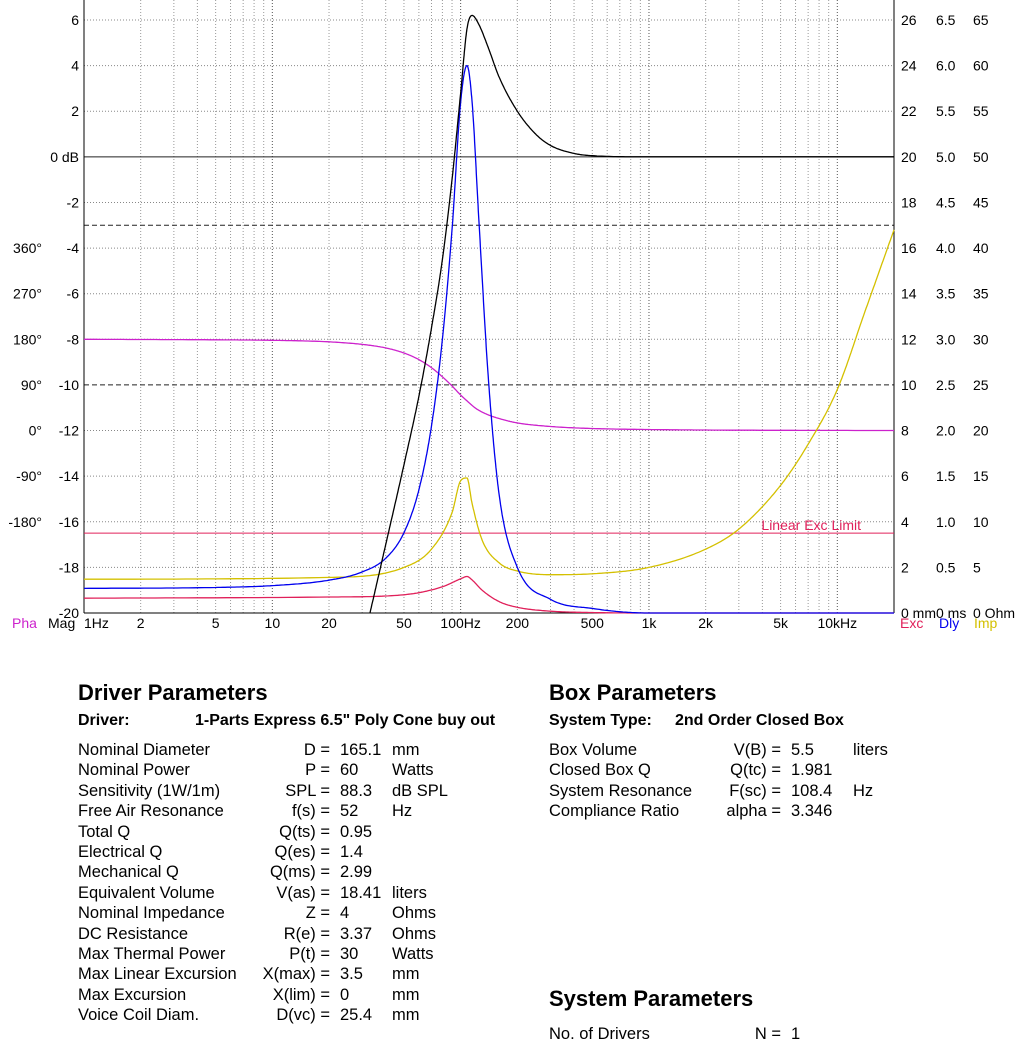 The width and height of the screenshot is (1027, 1045). What do you see at coordinates (75, 111) in the screenshot?
I see `mag-tick-label: 2` at bounding box center [75, 111].